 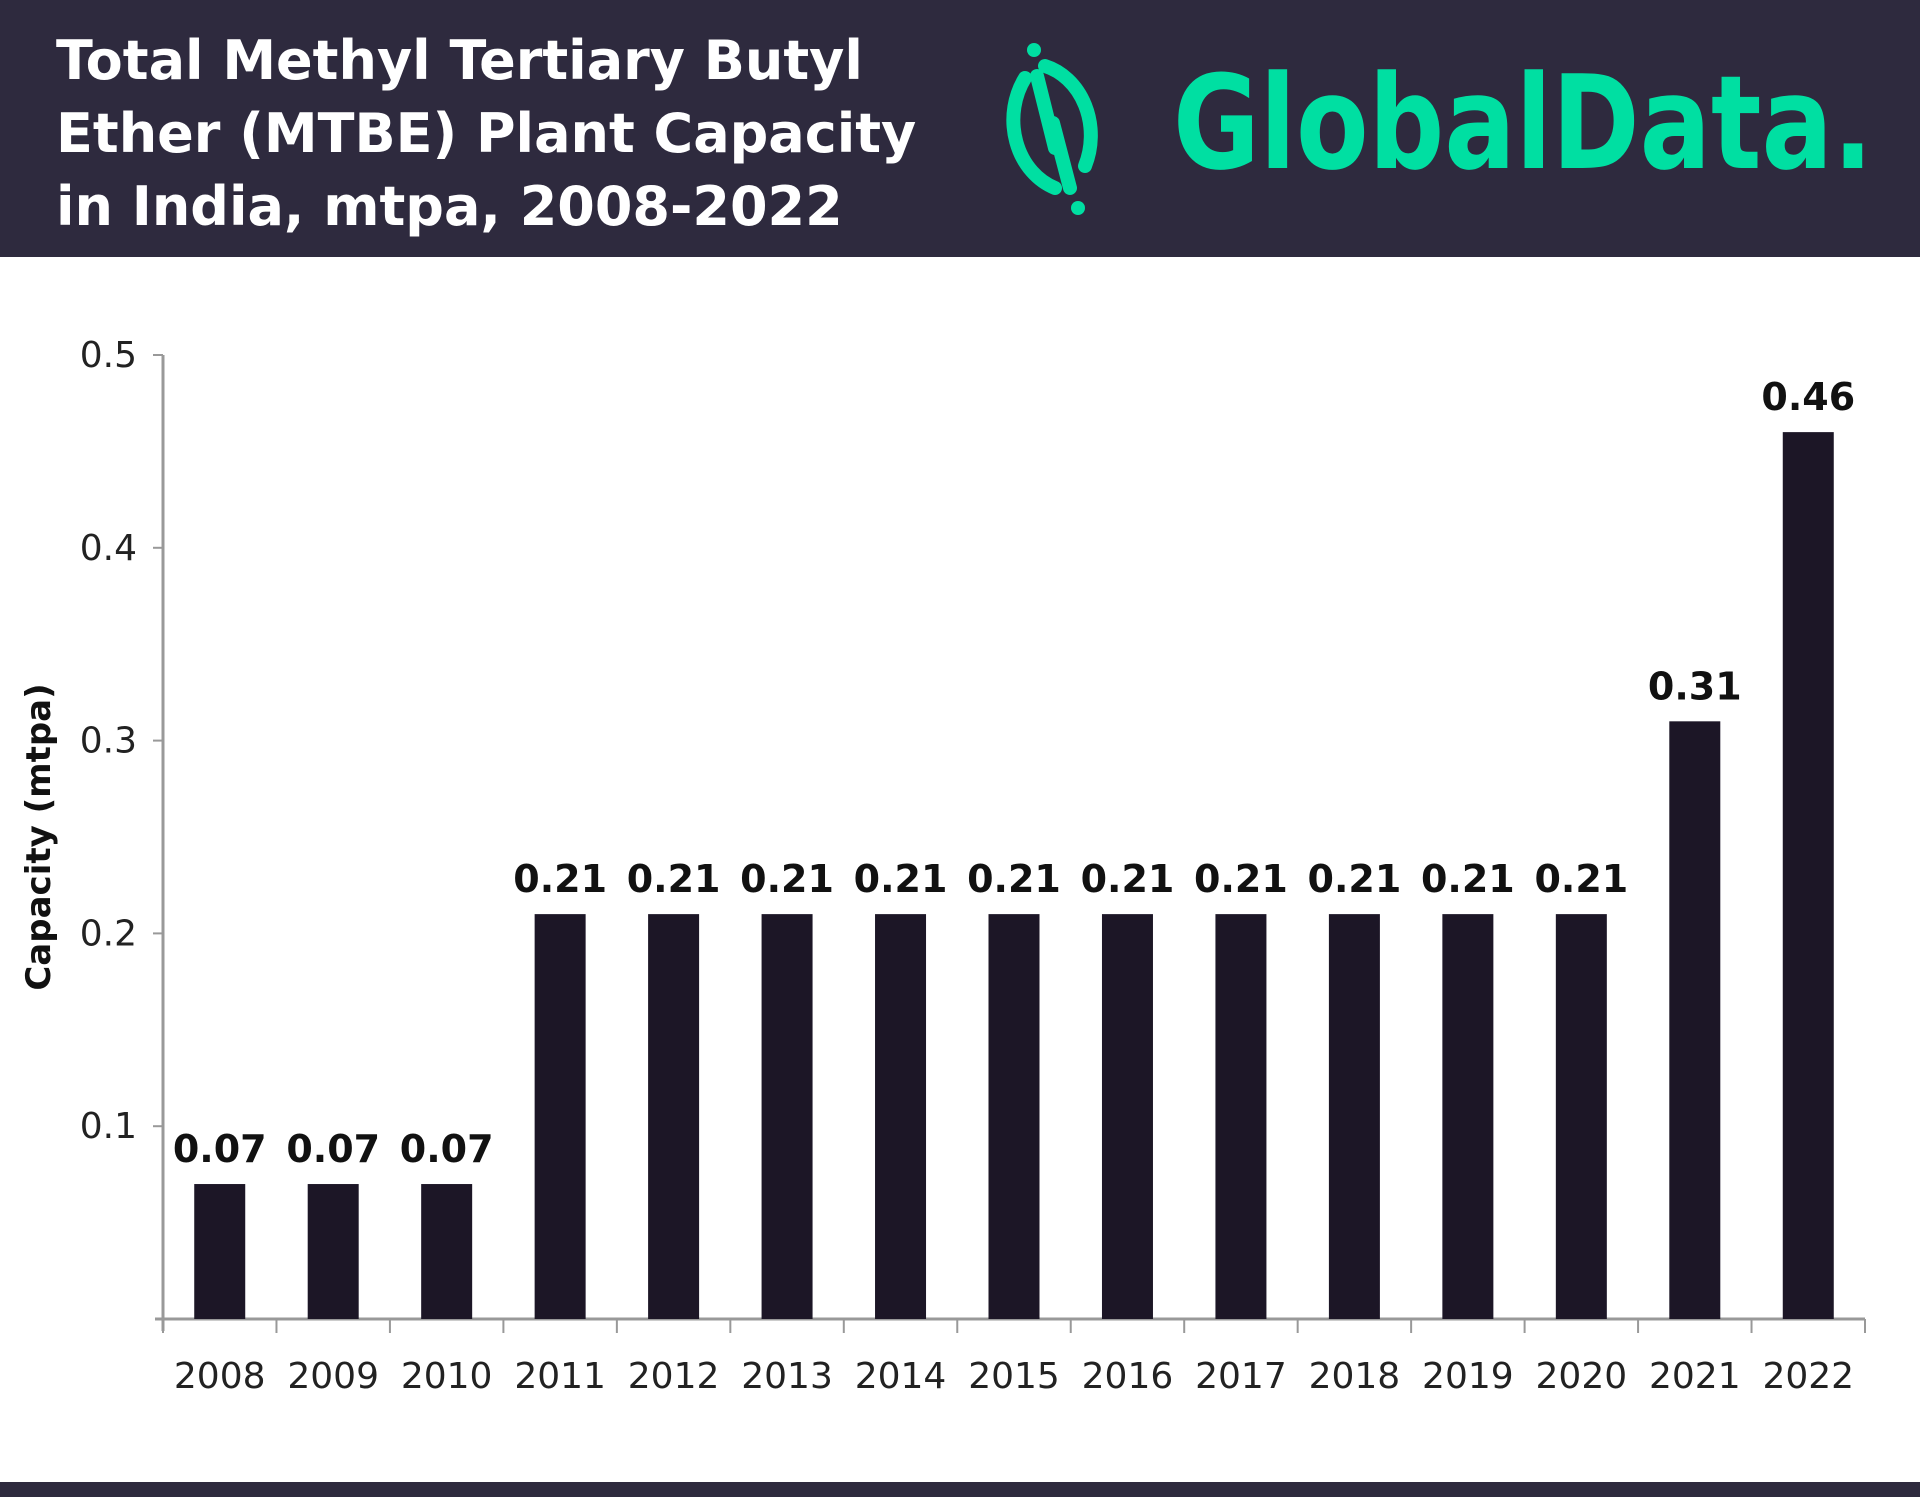 What do you see at coordinates (1468, 1376) in the screenshot?
I see `x-tick-label: 2019` at bounding box center [1468, 1376].